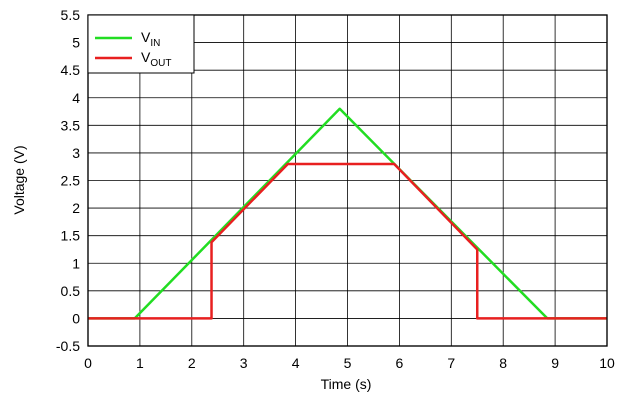  I want to click on y-tick-label: 2, so click(76, 208).